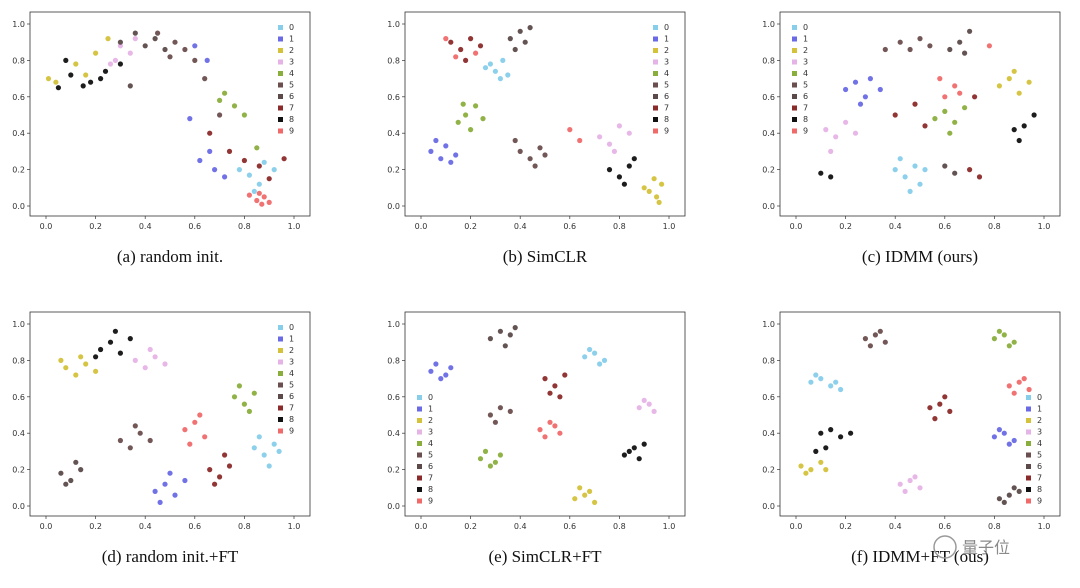 The image size is (1080, 588). What do you see at coordinates (986, 547) in the screenshot?
I see `watermark-text: 量子位` at bounding box center [986, 547].